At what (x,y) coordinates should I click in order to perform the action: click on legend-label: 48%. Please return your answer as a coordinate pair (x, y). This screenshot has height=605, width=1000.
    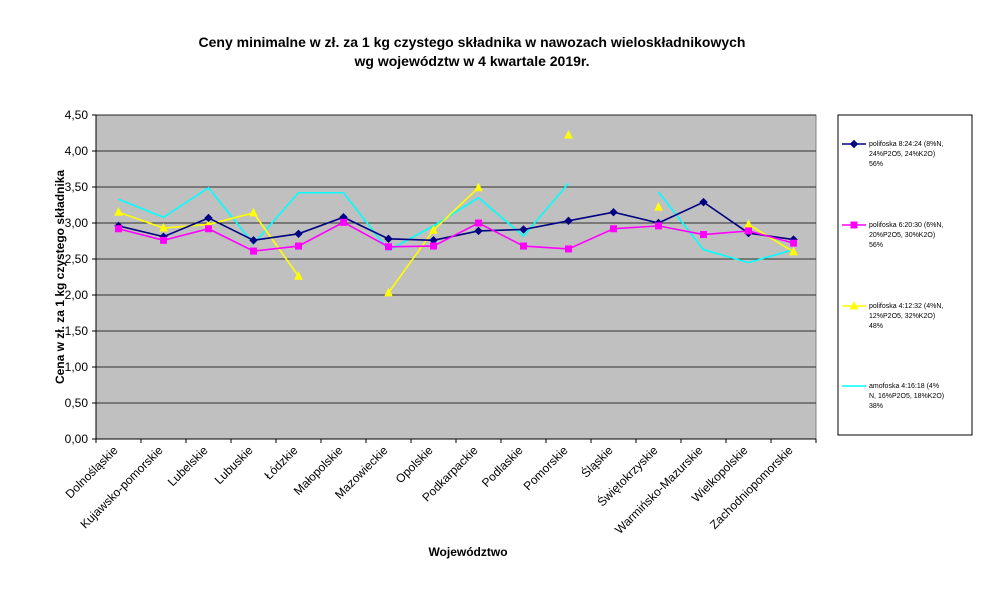
    Looking at the image, I should click on (876, 326).